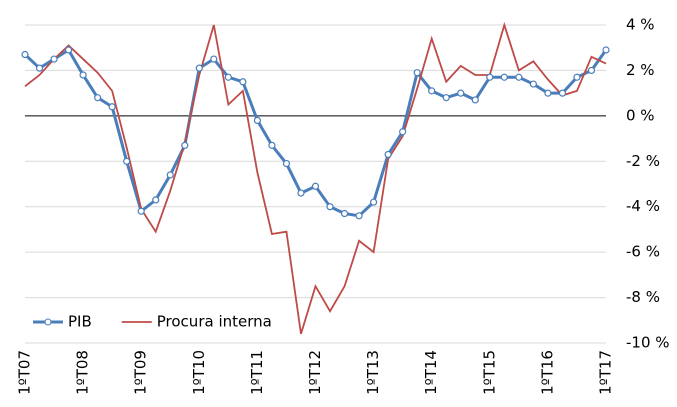  Describe the element at coordinates (643, 161) in the screenshot. I see `y-tick-label: -2 %` at that location.